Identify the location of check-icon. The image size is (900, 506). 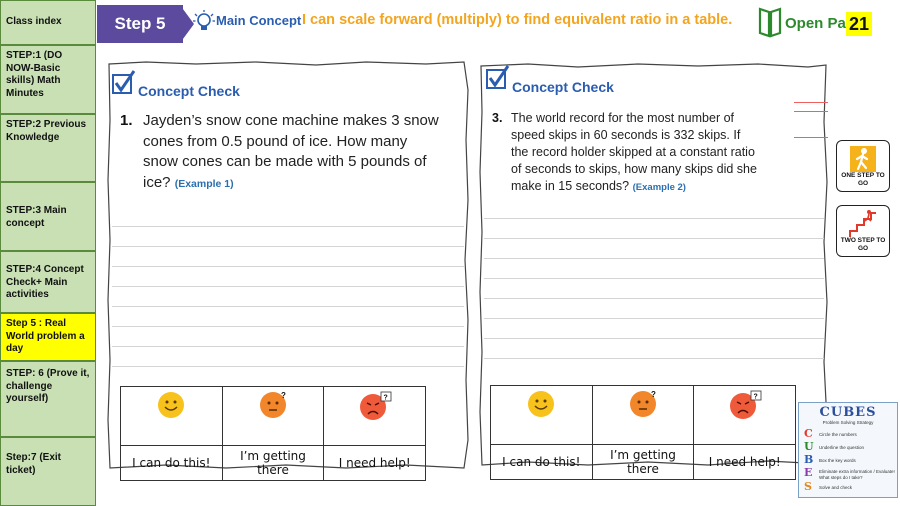
(124, 82).